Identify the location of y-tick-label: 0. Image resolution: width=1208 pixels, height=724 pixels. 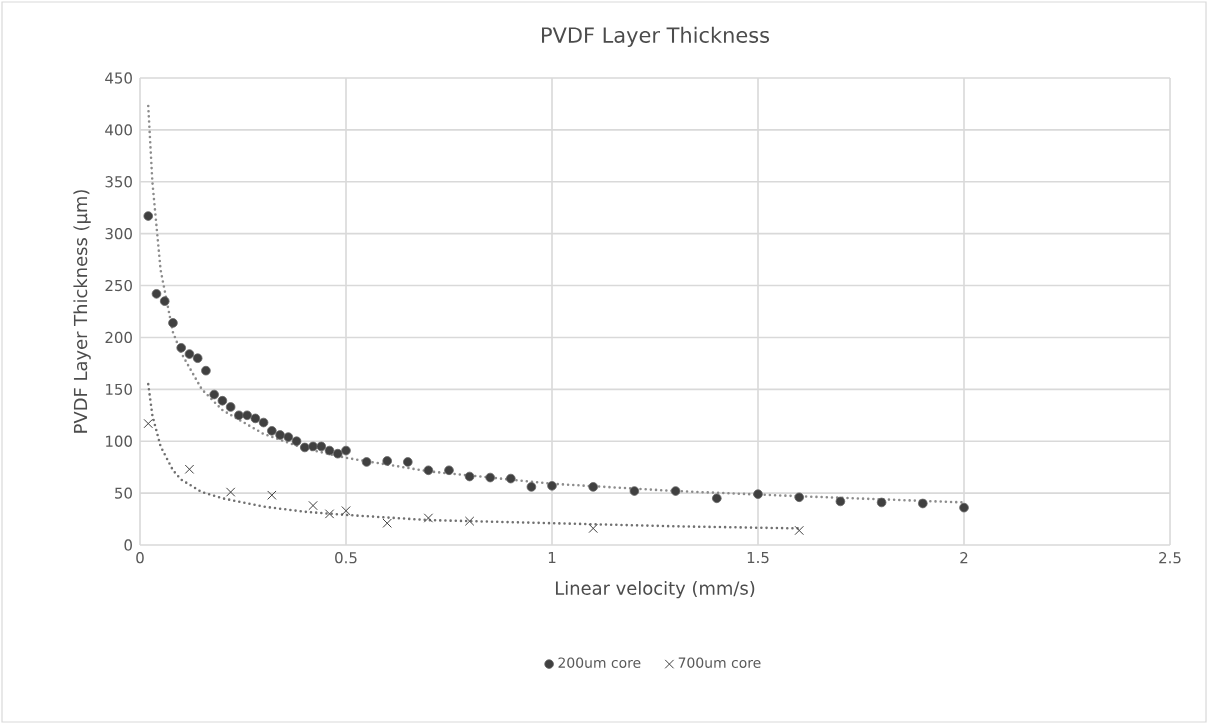
(128, 545).